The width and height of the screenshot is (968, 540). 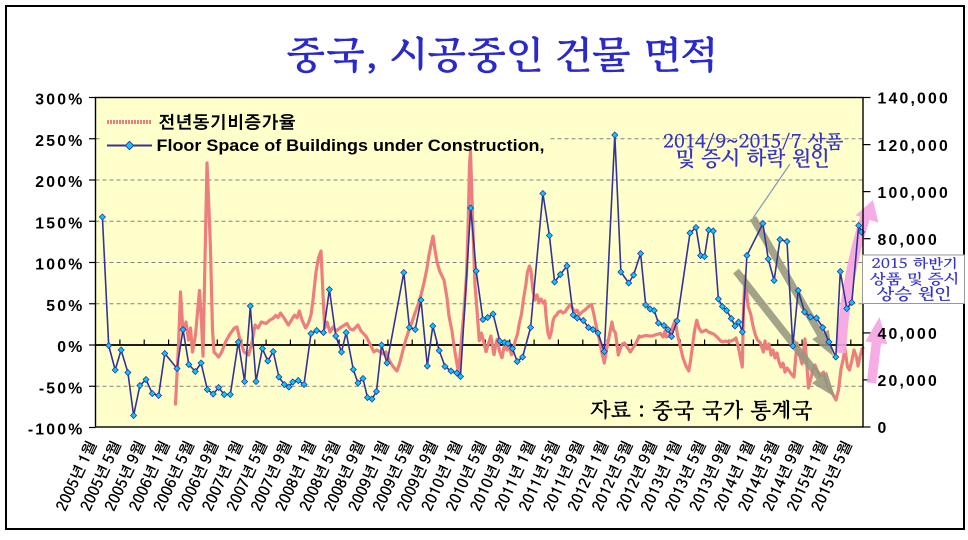 I want to click on svg-text: 120,000, so click(x=914, y=146).